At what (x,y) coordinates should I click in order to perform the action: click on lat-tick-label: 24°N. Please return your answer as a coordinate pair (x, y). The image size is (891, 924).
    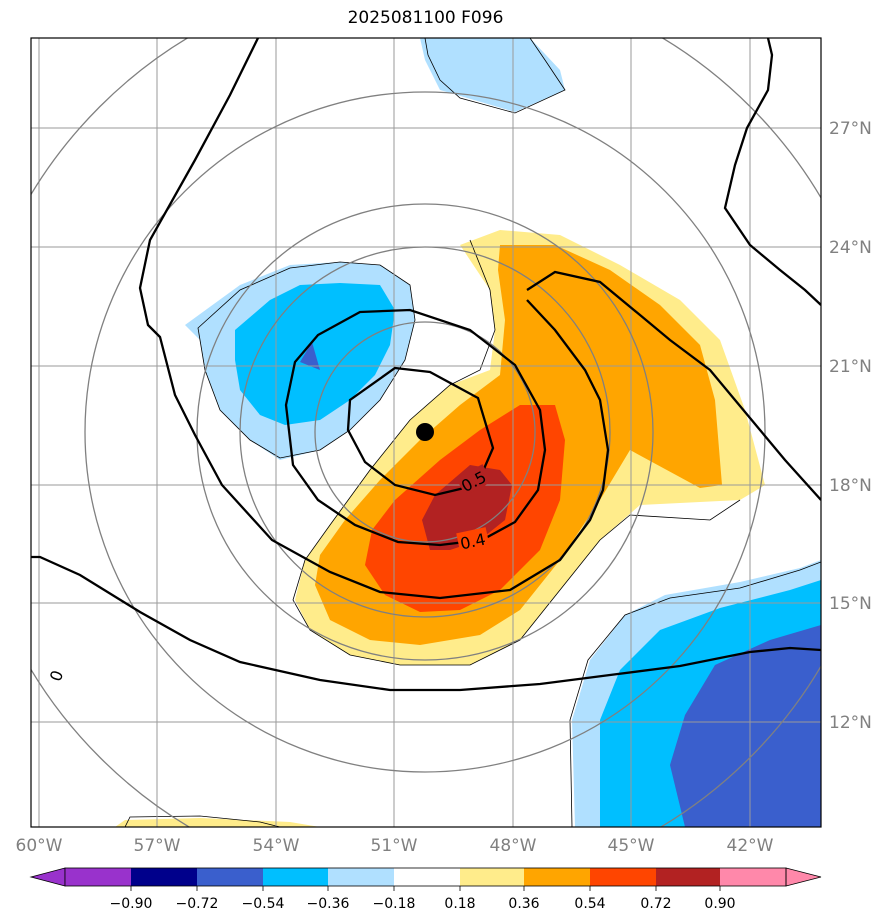
    Looking at the image, I should click on (850, 248).